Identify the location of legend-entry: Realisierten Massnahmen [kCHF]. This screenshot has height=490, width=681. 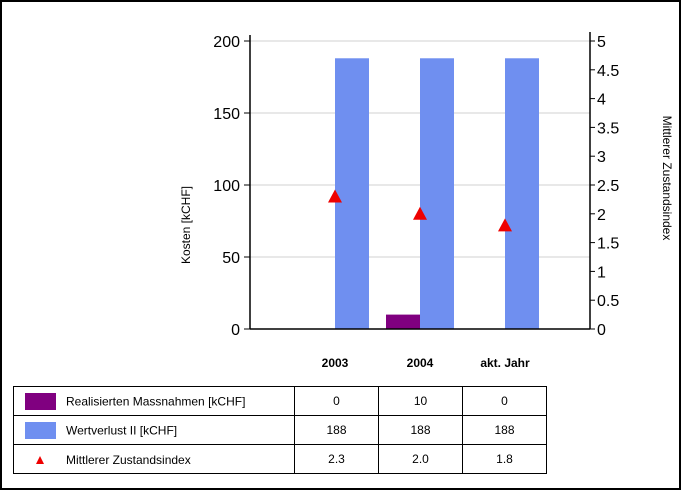
(154, 401).